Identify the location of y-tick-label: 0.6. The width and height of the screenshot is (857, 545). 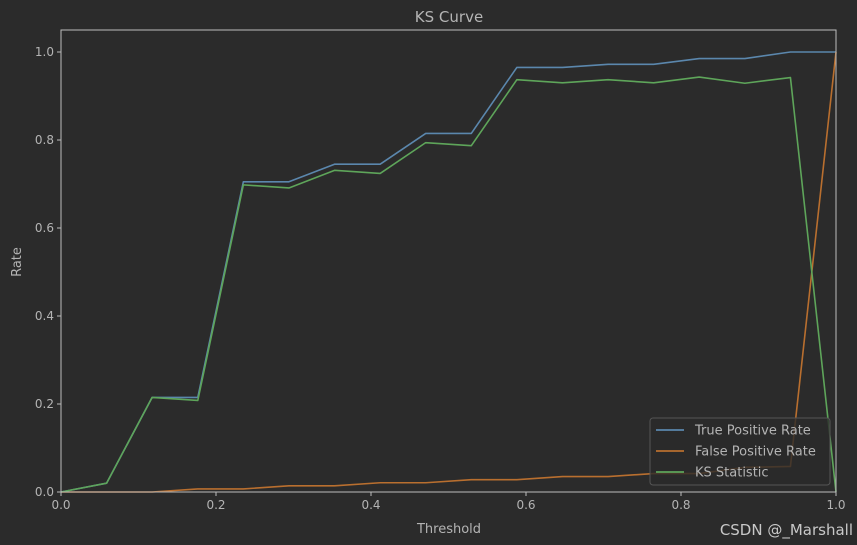
(44, 228).